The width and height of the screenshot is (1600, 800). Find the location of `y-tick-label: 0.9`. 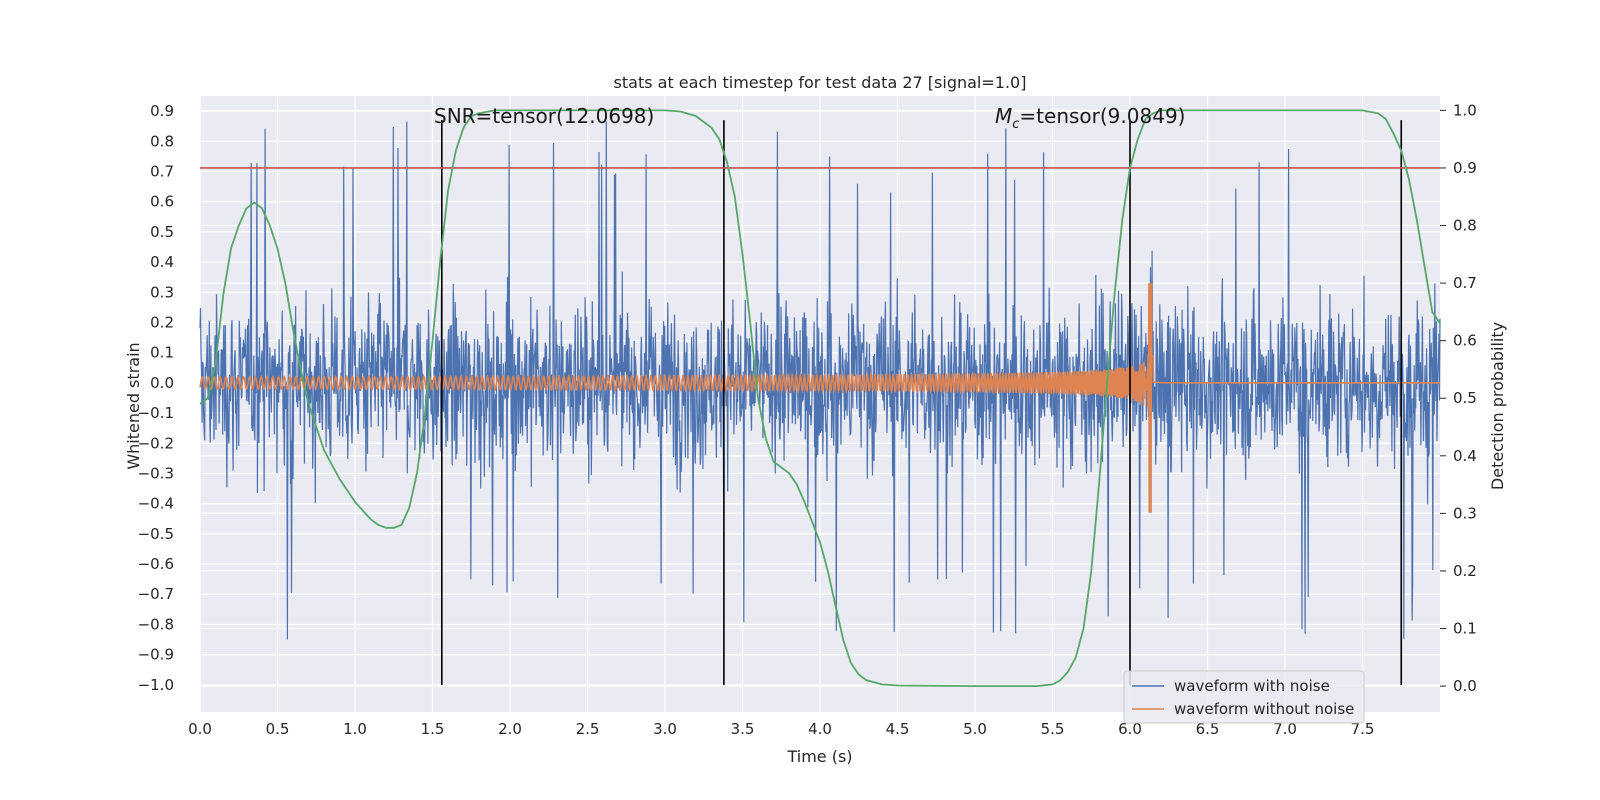

y-tick-label: 0.9 is located at coordinates (162, 111).